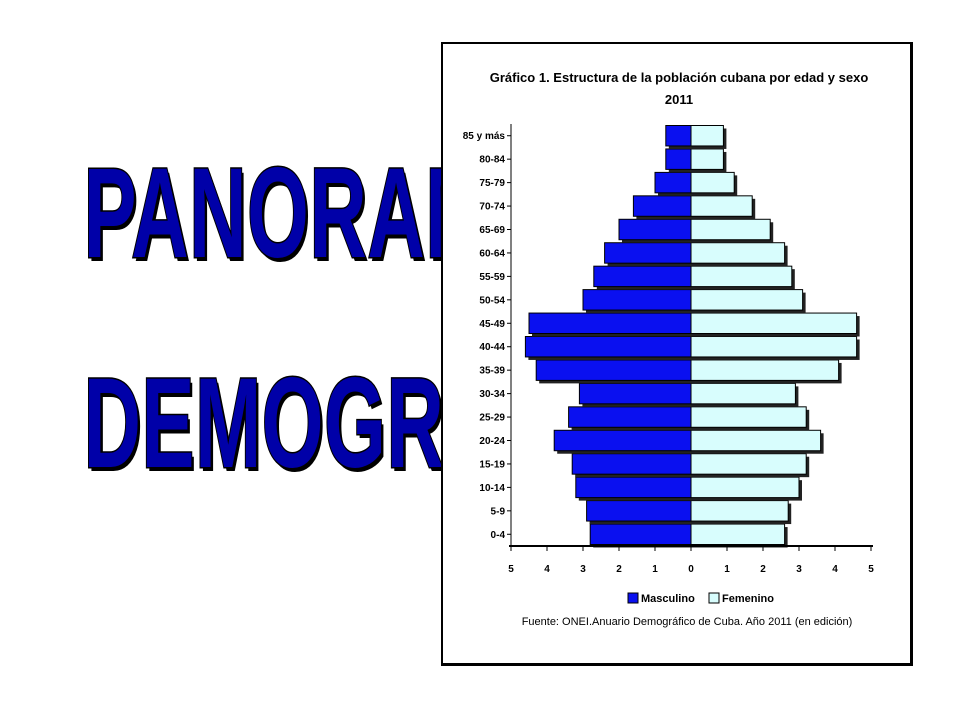 This screenshot has width=960, height=720. I want to click on y-tick-label: 30-34, so click(492, 394).